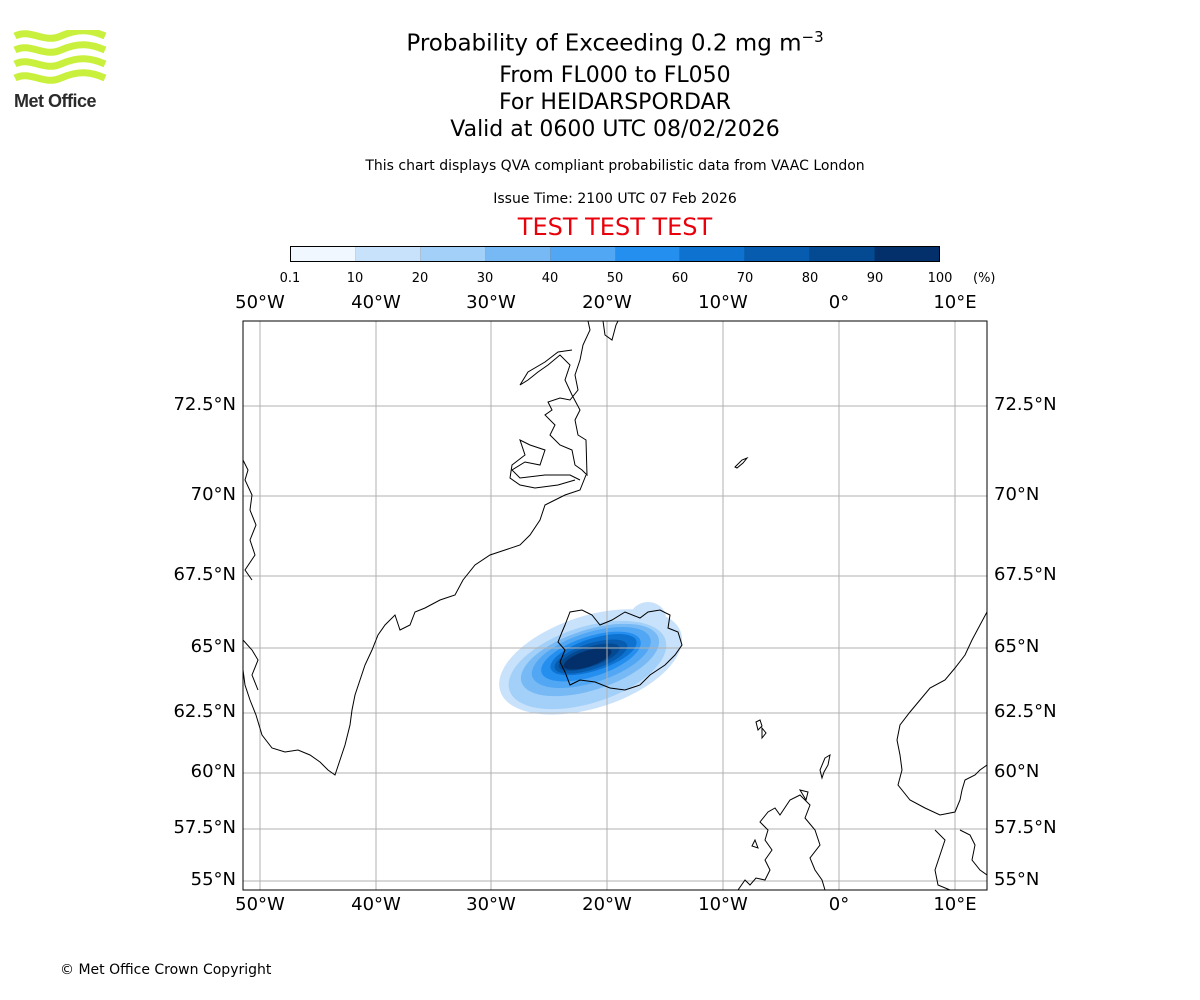 Image resolution: width=1200 pixels, height=1000 pixels. Describe the element at coordinates (812, 37) in the screenshot. I see `title-superscript: −3` at that location.